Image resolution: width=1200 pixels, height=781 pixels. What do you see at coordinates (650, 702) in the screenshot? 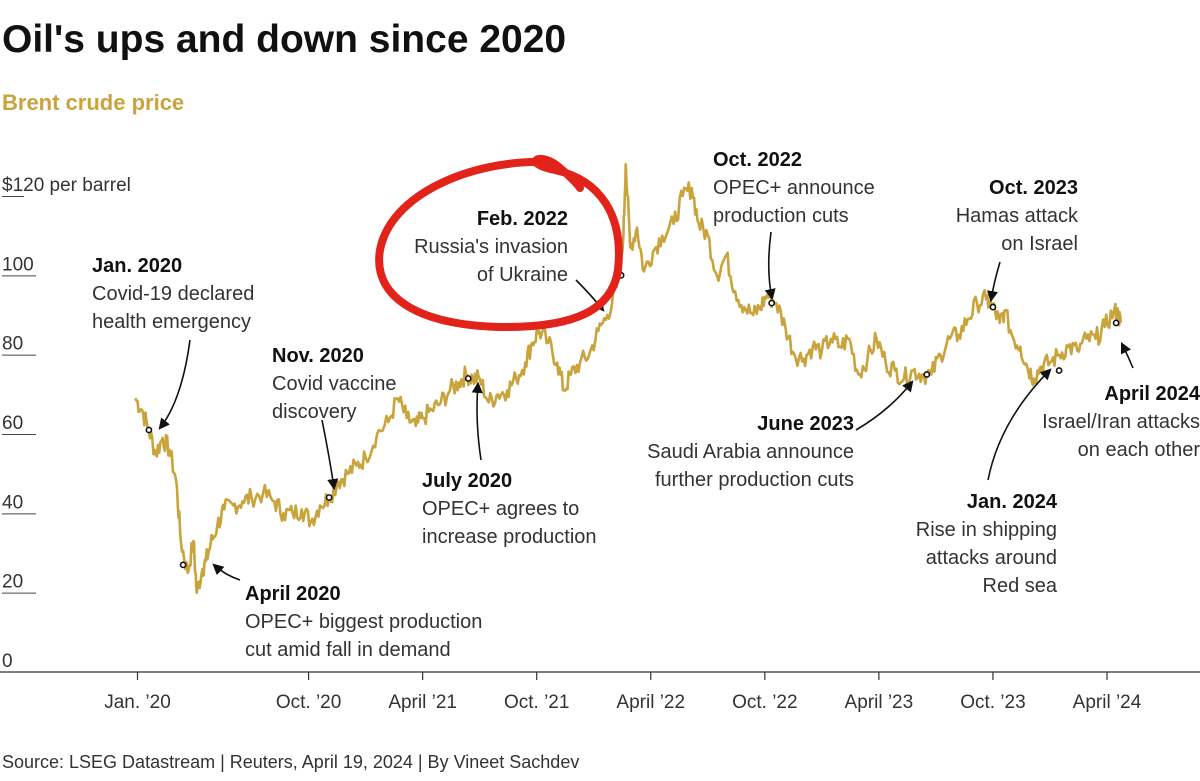
I see `x-tick-label: April ’22` at bounding box center [650, 702].